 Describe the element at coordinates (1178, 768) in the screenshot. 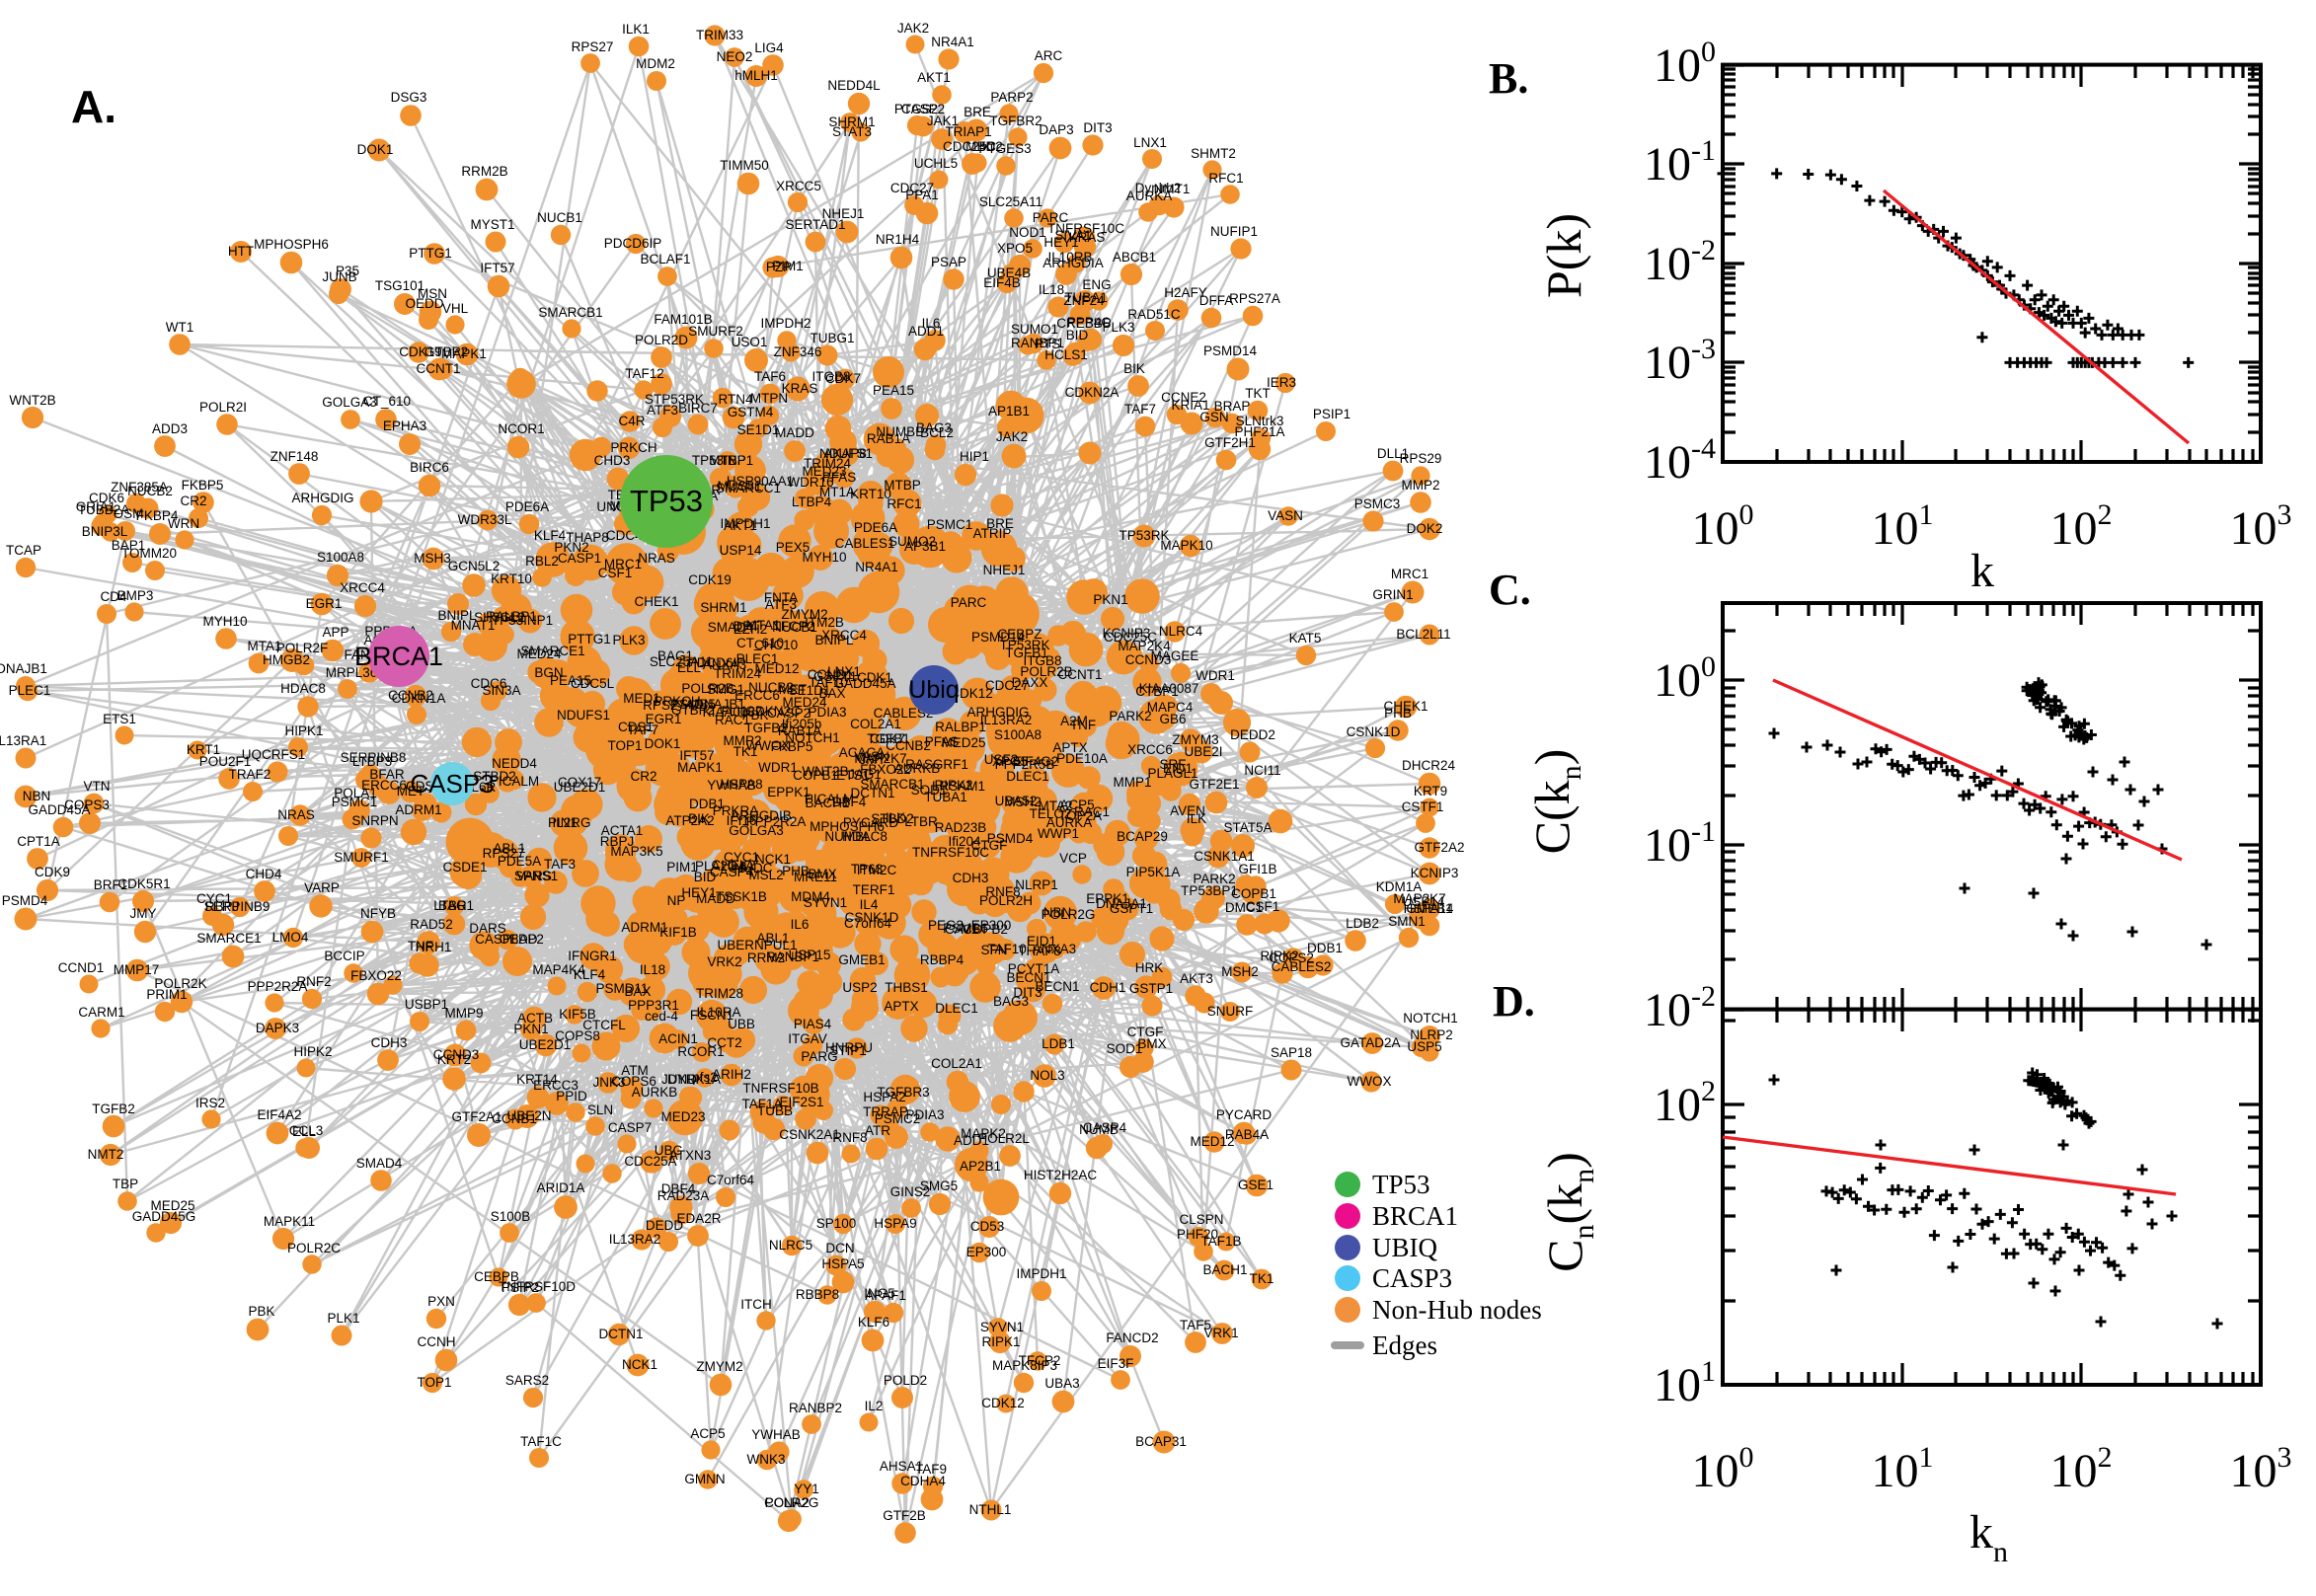

I see `svg-text: EID1` at that location.